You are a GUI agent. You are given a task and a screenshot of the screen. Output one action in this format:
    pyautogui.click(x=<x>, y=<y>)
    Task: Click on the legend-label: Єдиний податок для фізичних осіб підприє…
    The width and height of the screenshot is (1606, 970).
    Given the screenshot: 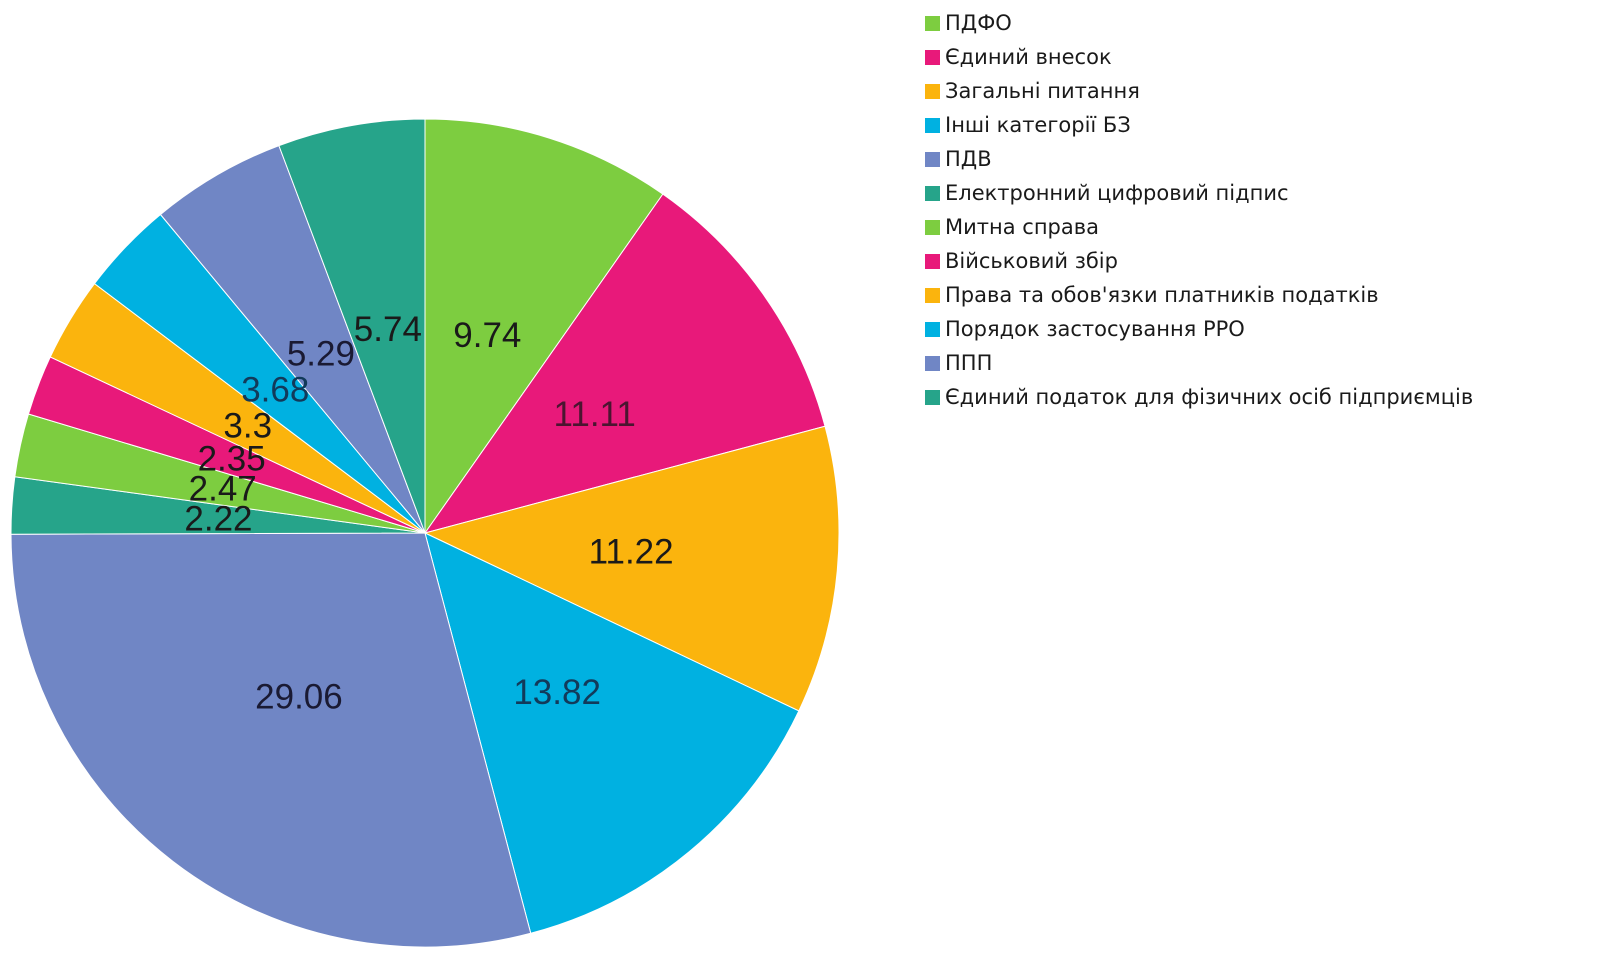 What is the action you would take?
    pyautogui.click(x=1209, y=397)
    